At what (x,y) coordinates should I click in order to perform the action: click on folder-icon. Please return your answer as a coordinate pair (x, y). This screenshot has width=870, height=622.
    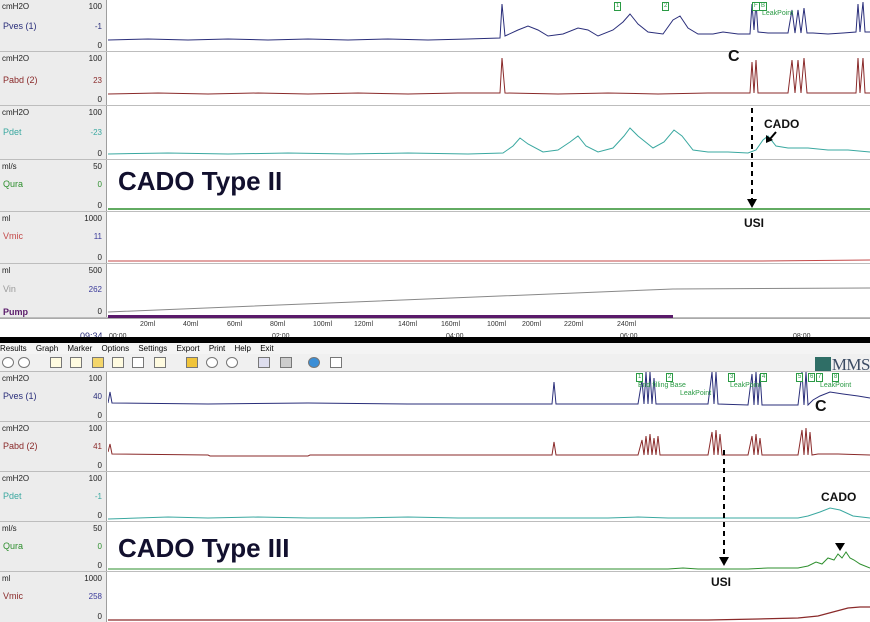
    Looking at the image, I should click on (98, 362).